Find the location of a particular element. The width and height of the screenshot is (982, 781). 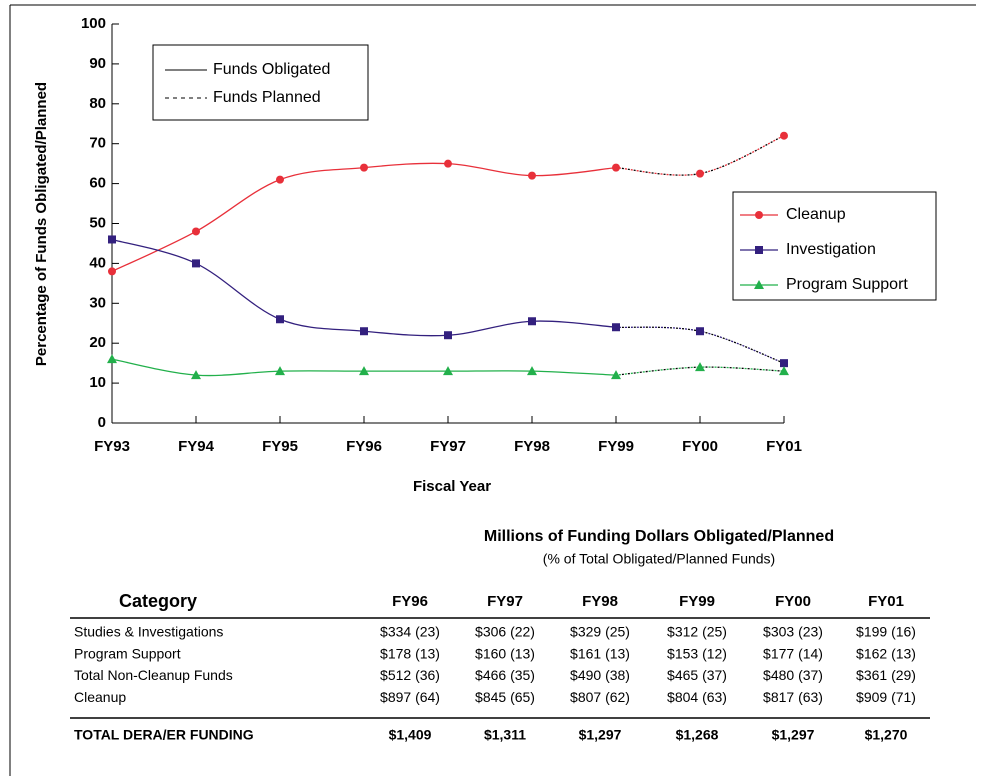

table-total: $1,409 is located at coordinates (410, 735).